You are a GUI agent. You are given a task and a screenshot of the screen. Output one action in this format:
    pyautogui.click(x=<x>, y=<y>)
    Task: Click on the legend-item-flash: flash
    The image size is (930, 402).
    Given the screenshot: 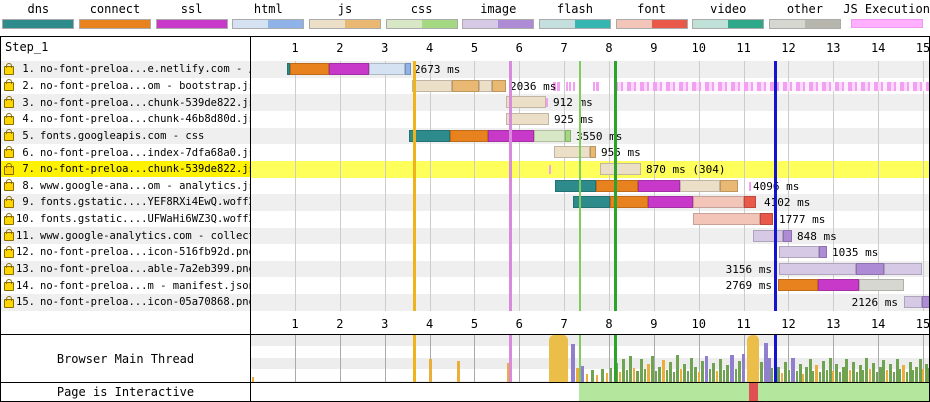 What is the action you would take?
    pyautogui.click(x=575, y=15)
    